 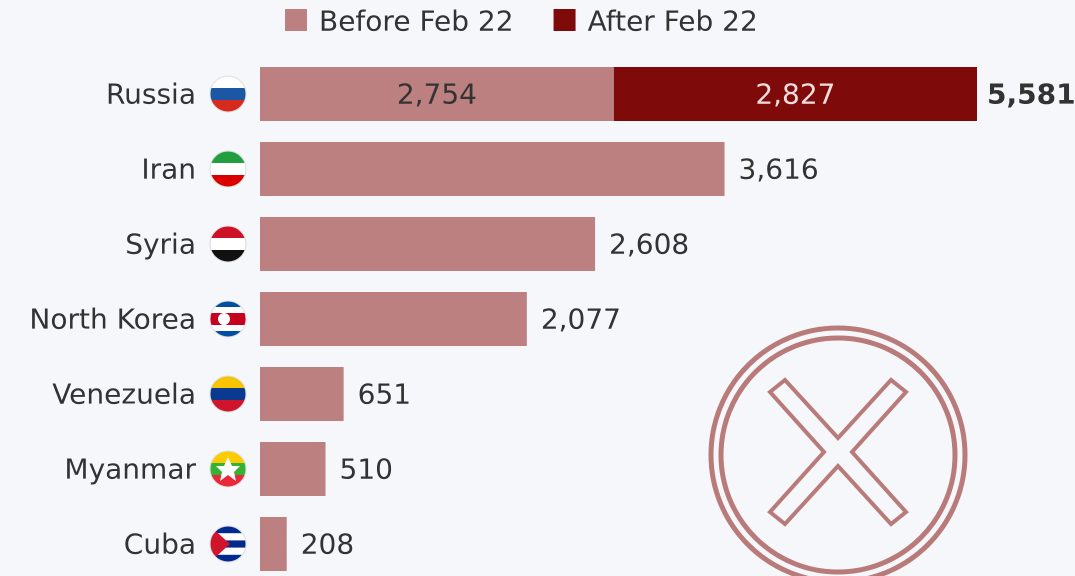 I want to click on value-label: 651, so click(x=384, y=394).